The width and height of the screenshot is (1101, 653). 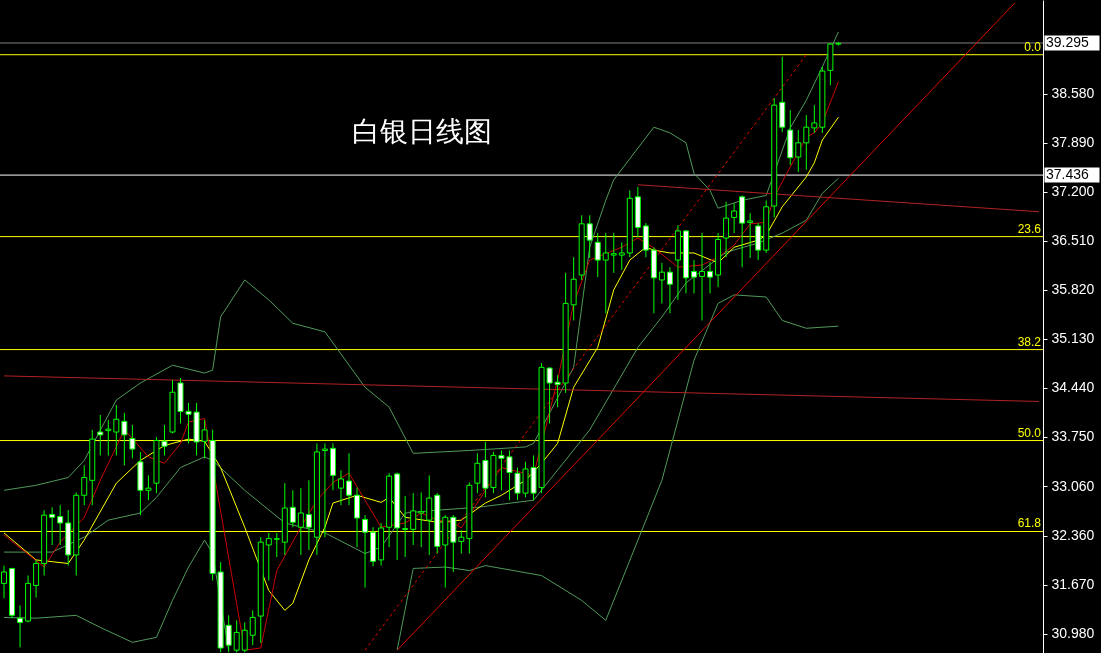 I want to click on annotation: 61.8, so click(x=1029, y=523).